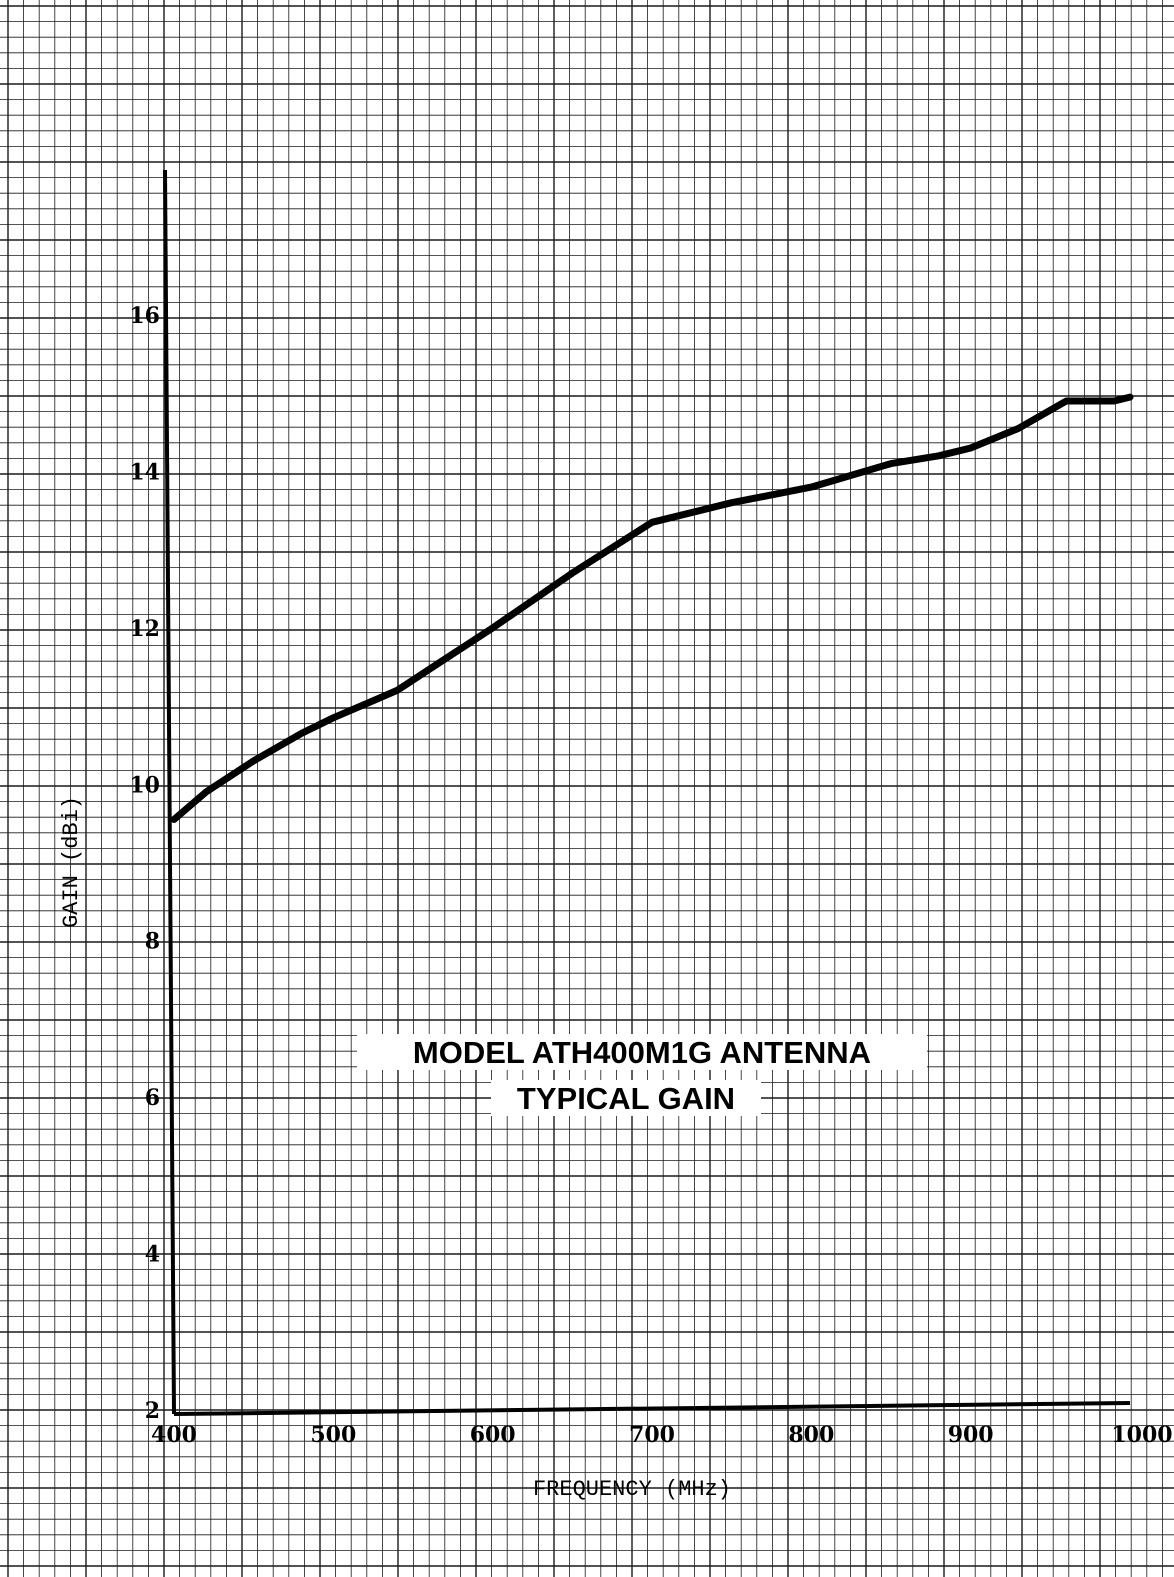 This screenshot has width=1174, height=1577. Describe the element at coordinates (652, 1408) in the screenshot. I see `x-axis-line` at that location.